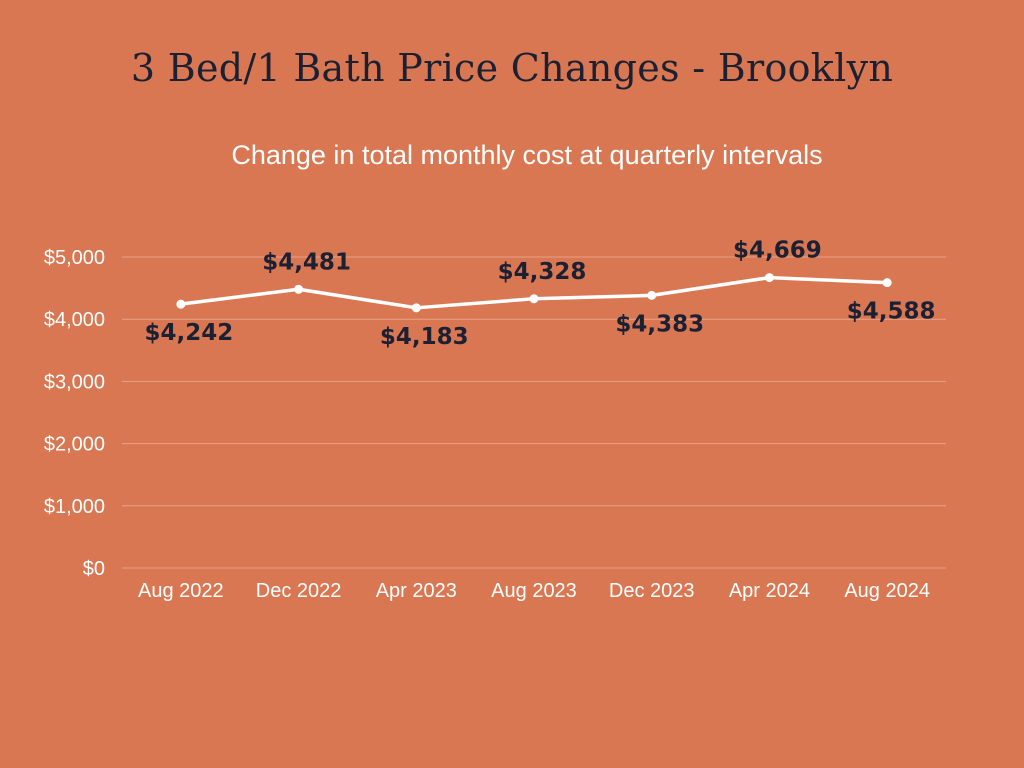 The width and height of the screenshot is (1024, 768). Describe the element at coordinates (181, 591) in the screenshot. I see `x-tick-label: Aug 2022` at that location.